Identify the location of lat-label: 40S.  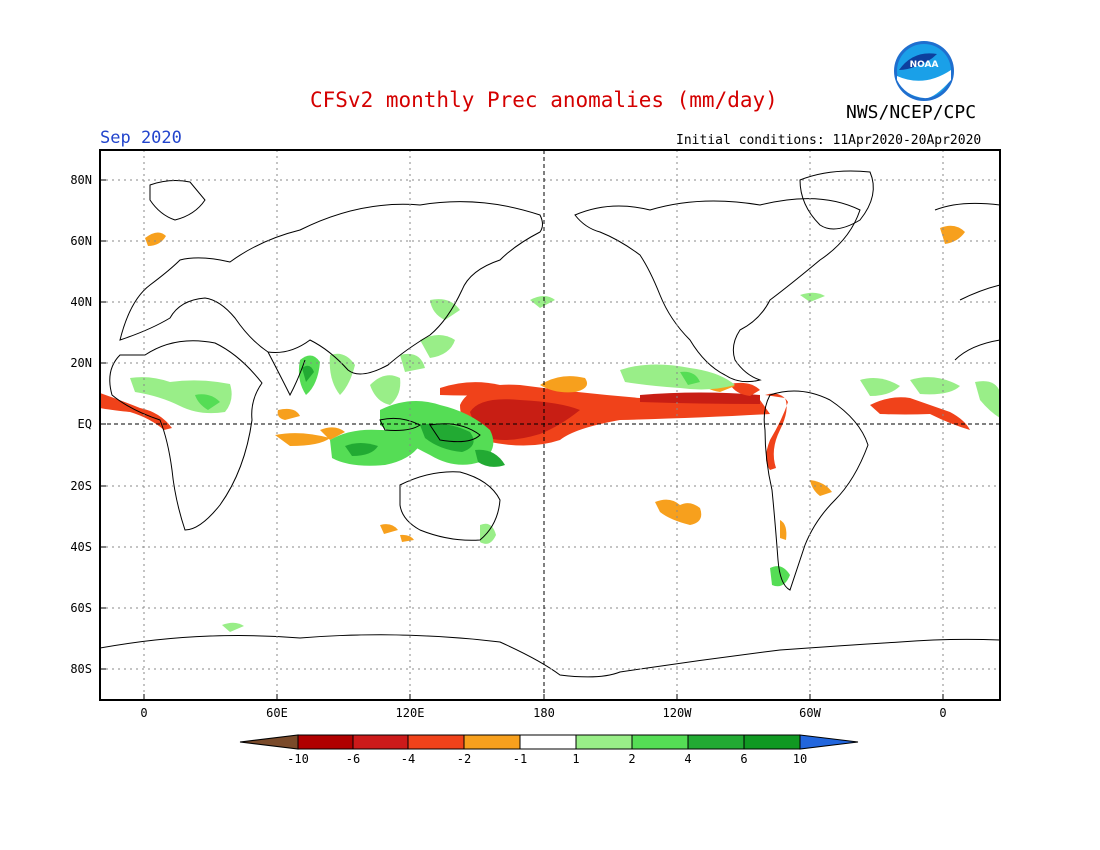
(81, 547).